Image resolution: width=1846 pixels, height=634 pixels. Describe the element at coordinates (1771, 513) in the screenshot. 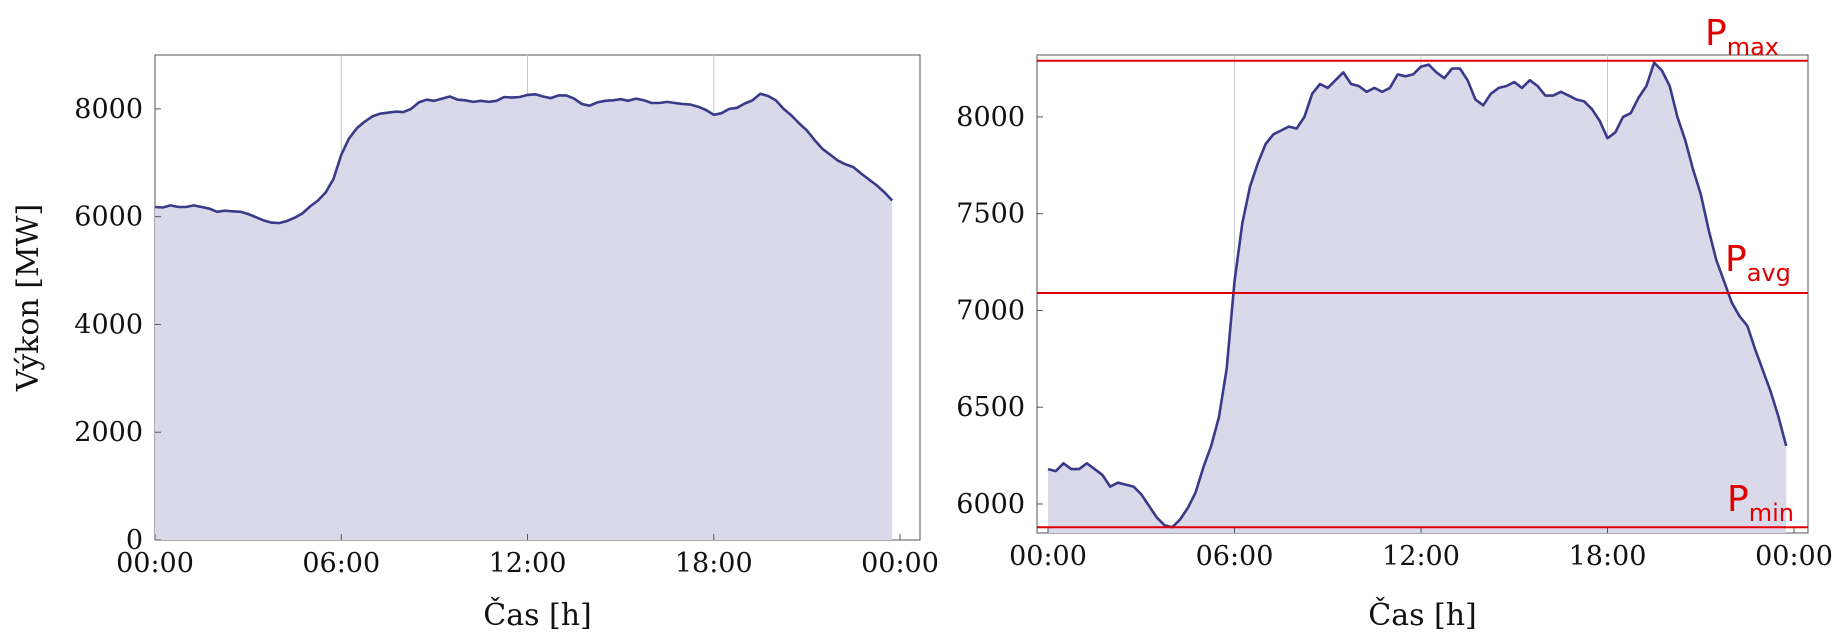

I see `reference-label-sub: min` at that location.